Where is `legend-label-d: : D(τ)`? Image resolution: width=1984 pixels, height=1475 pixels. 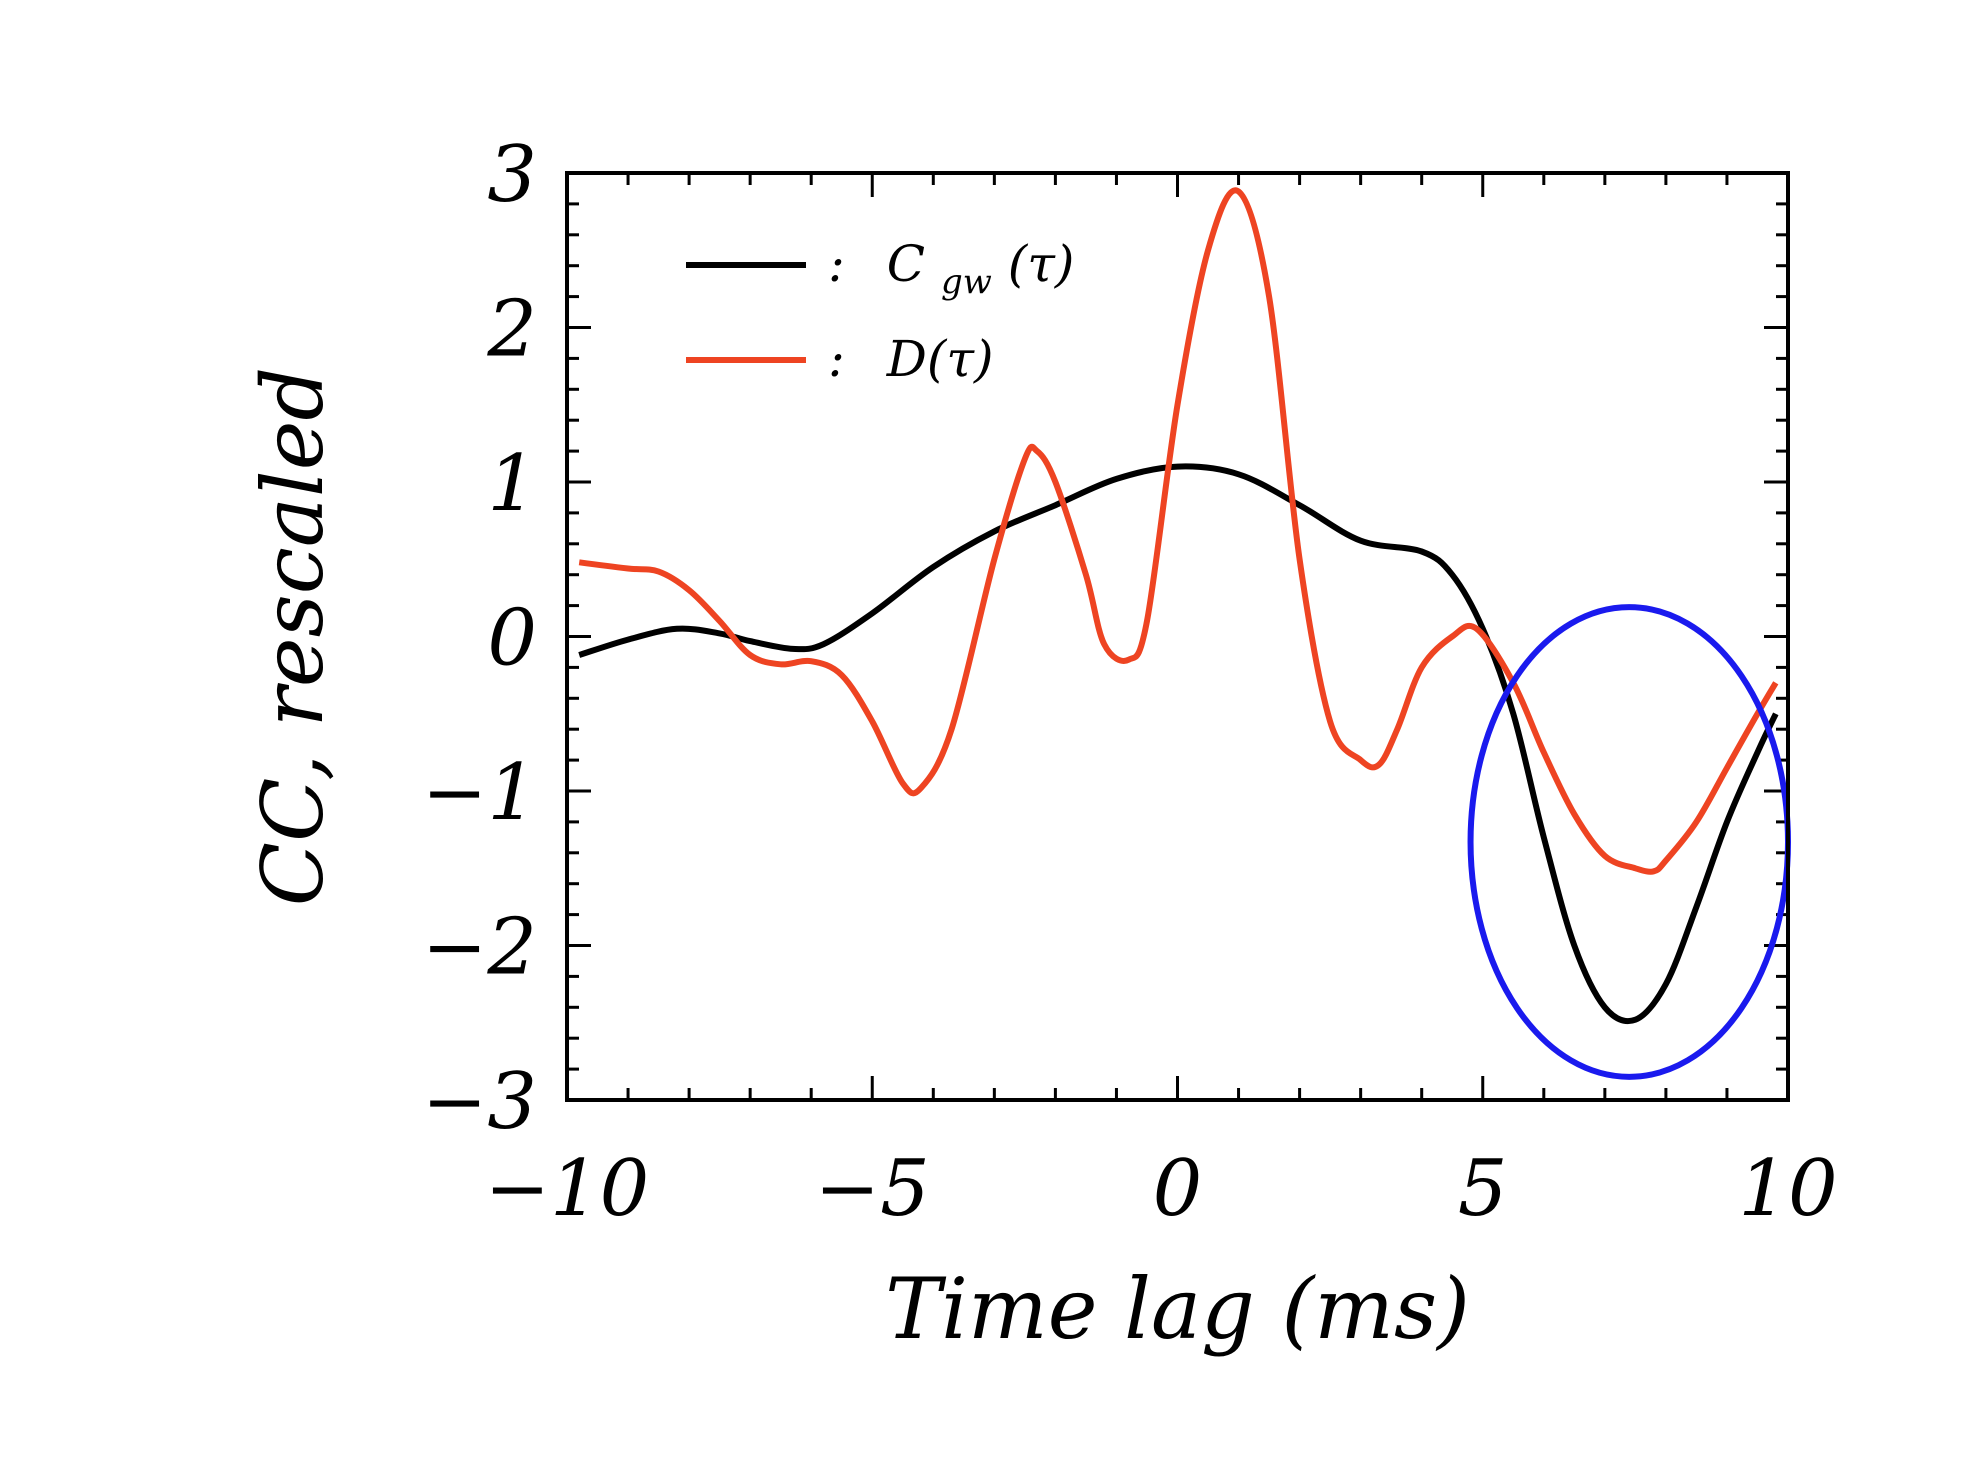 legend-label-d: : D(τ) is located at coordinates (911, 359).